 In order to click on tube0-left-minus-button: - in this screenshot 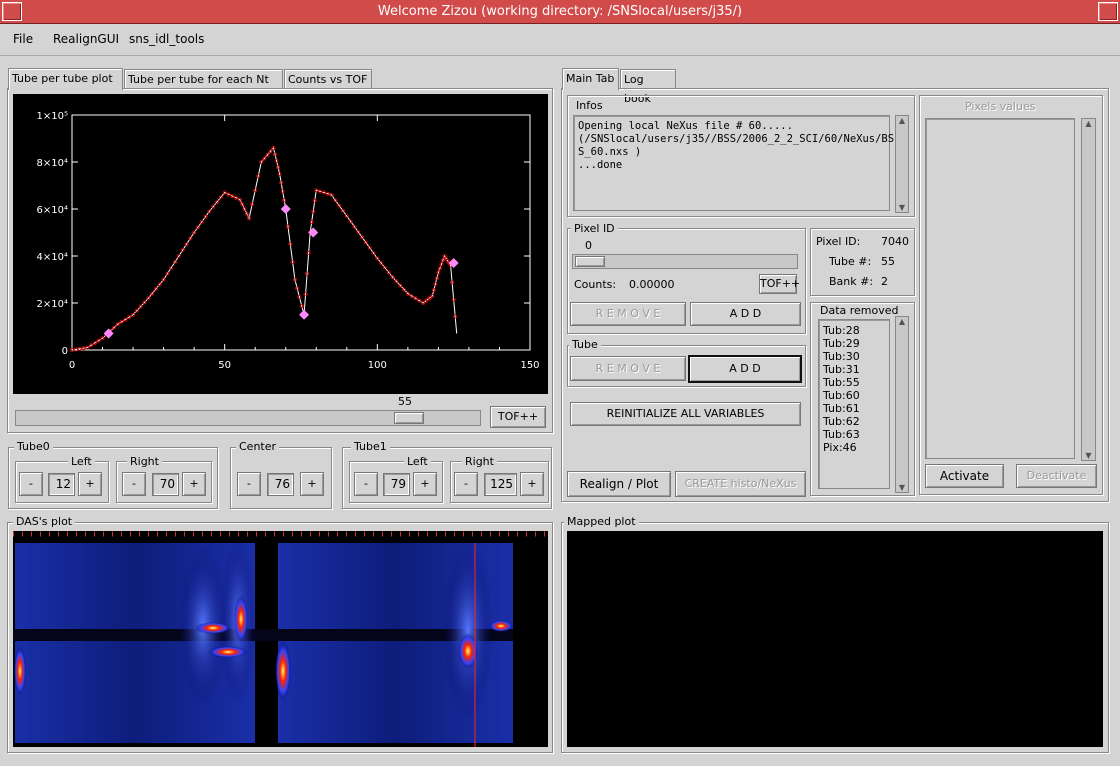, I will do `click(31, 484)`.